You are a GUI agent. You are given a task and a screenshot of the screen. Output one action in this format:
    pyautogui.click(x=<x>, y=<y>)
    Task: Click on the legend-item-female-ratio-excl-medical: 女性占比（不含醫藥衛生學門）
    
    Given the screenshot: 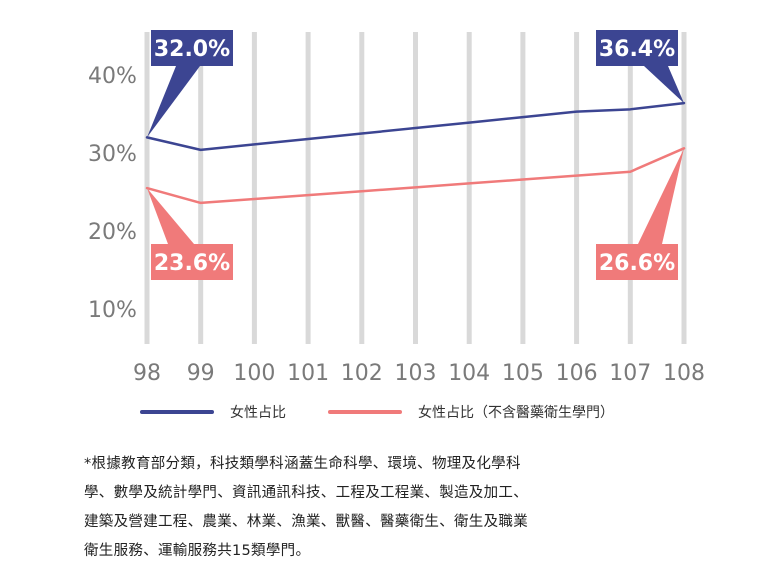 What is the action you would take?
    pyautogui.click(x=471, y=412)
    